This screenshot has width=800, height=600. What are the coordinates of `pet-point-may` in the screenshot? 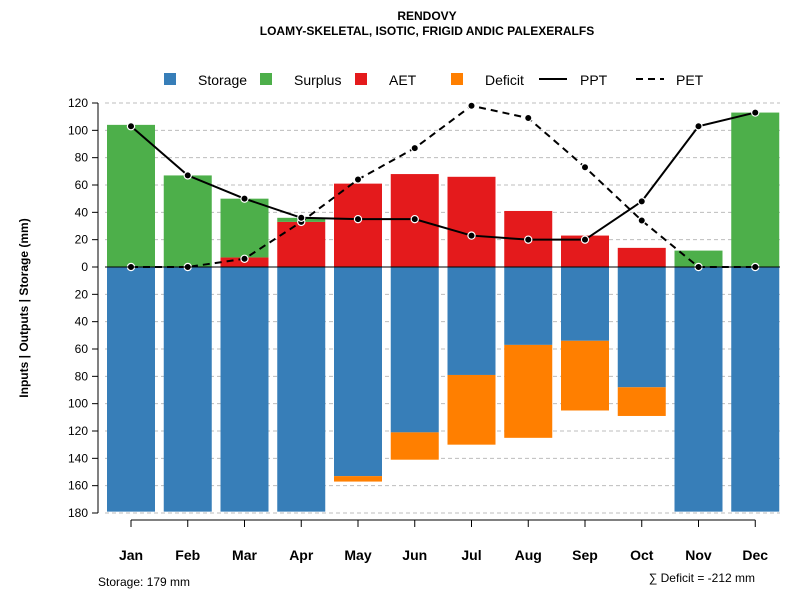 It's located at (358, 179).